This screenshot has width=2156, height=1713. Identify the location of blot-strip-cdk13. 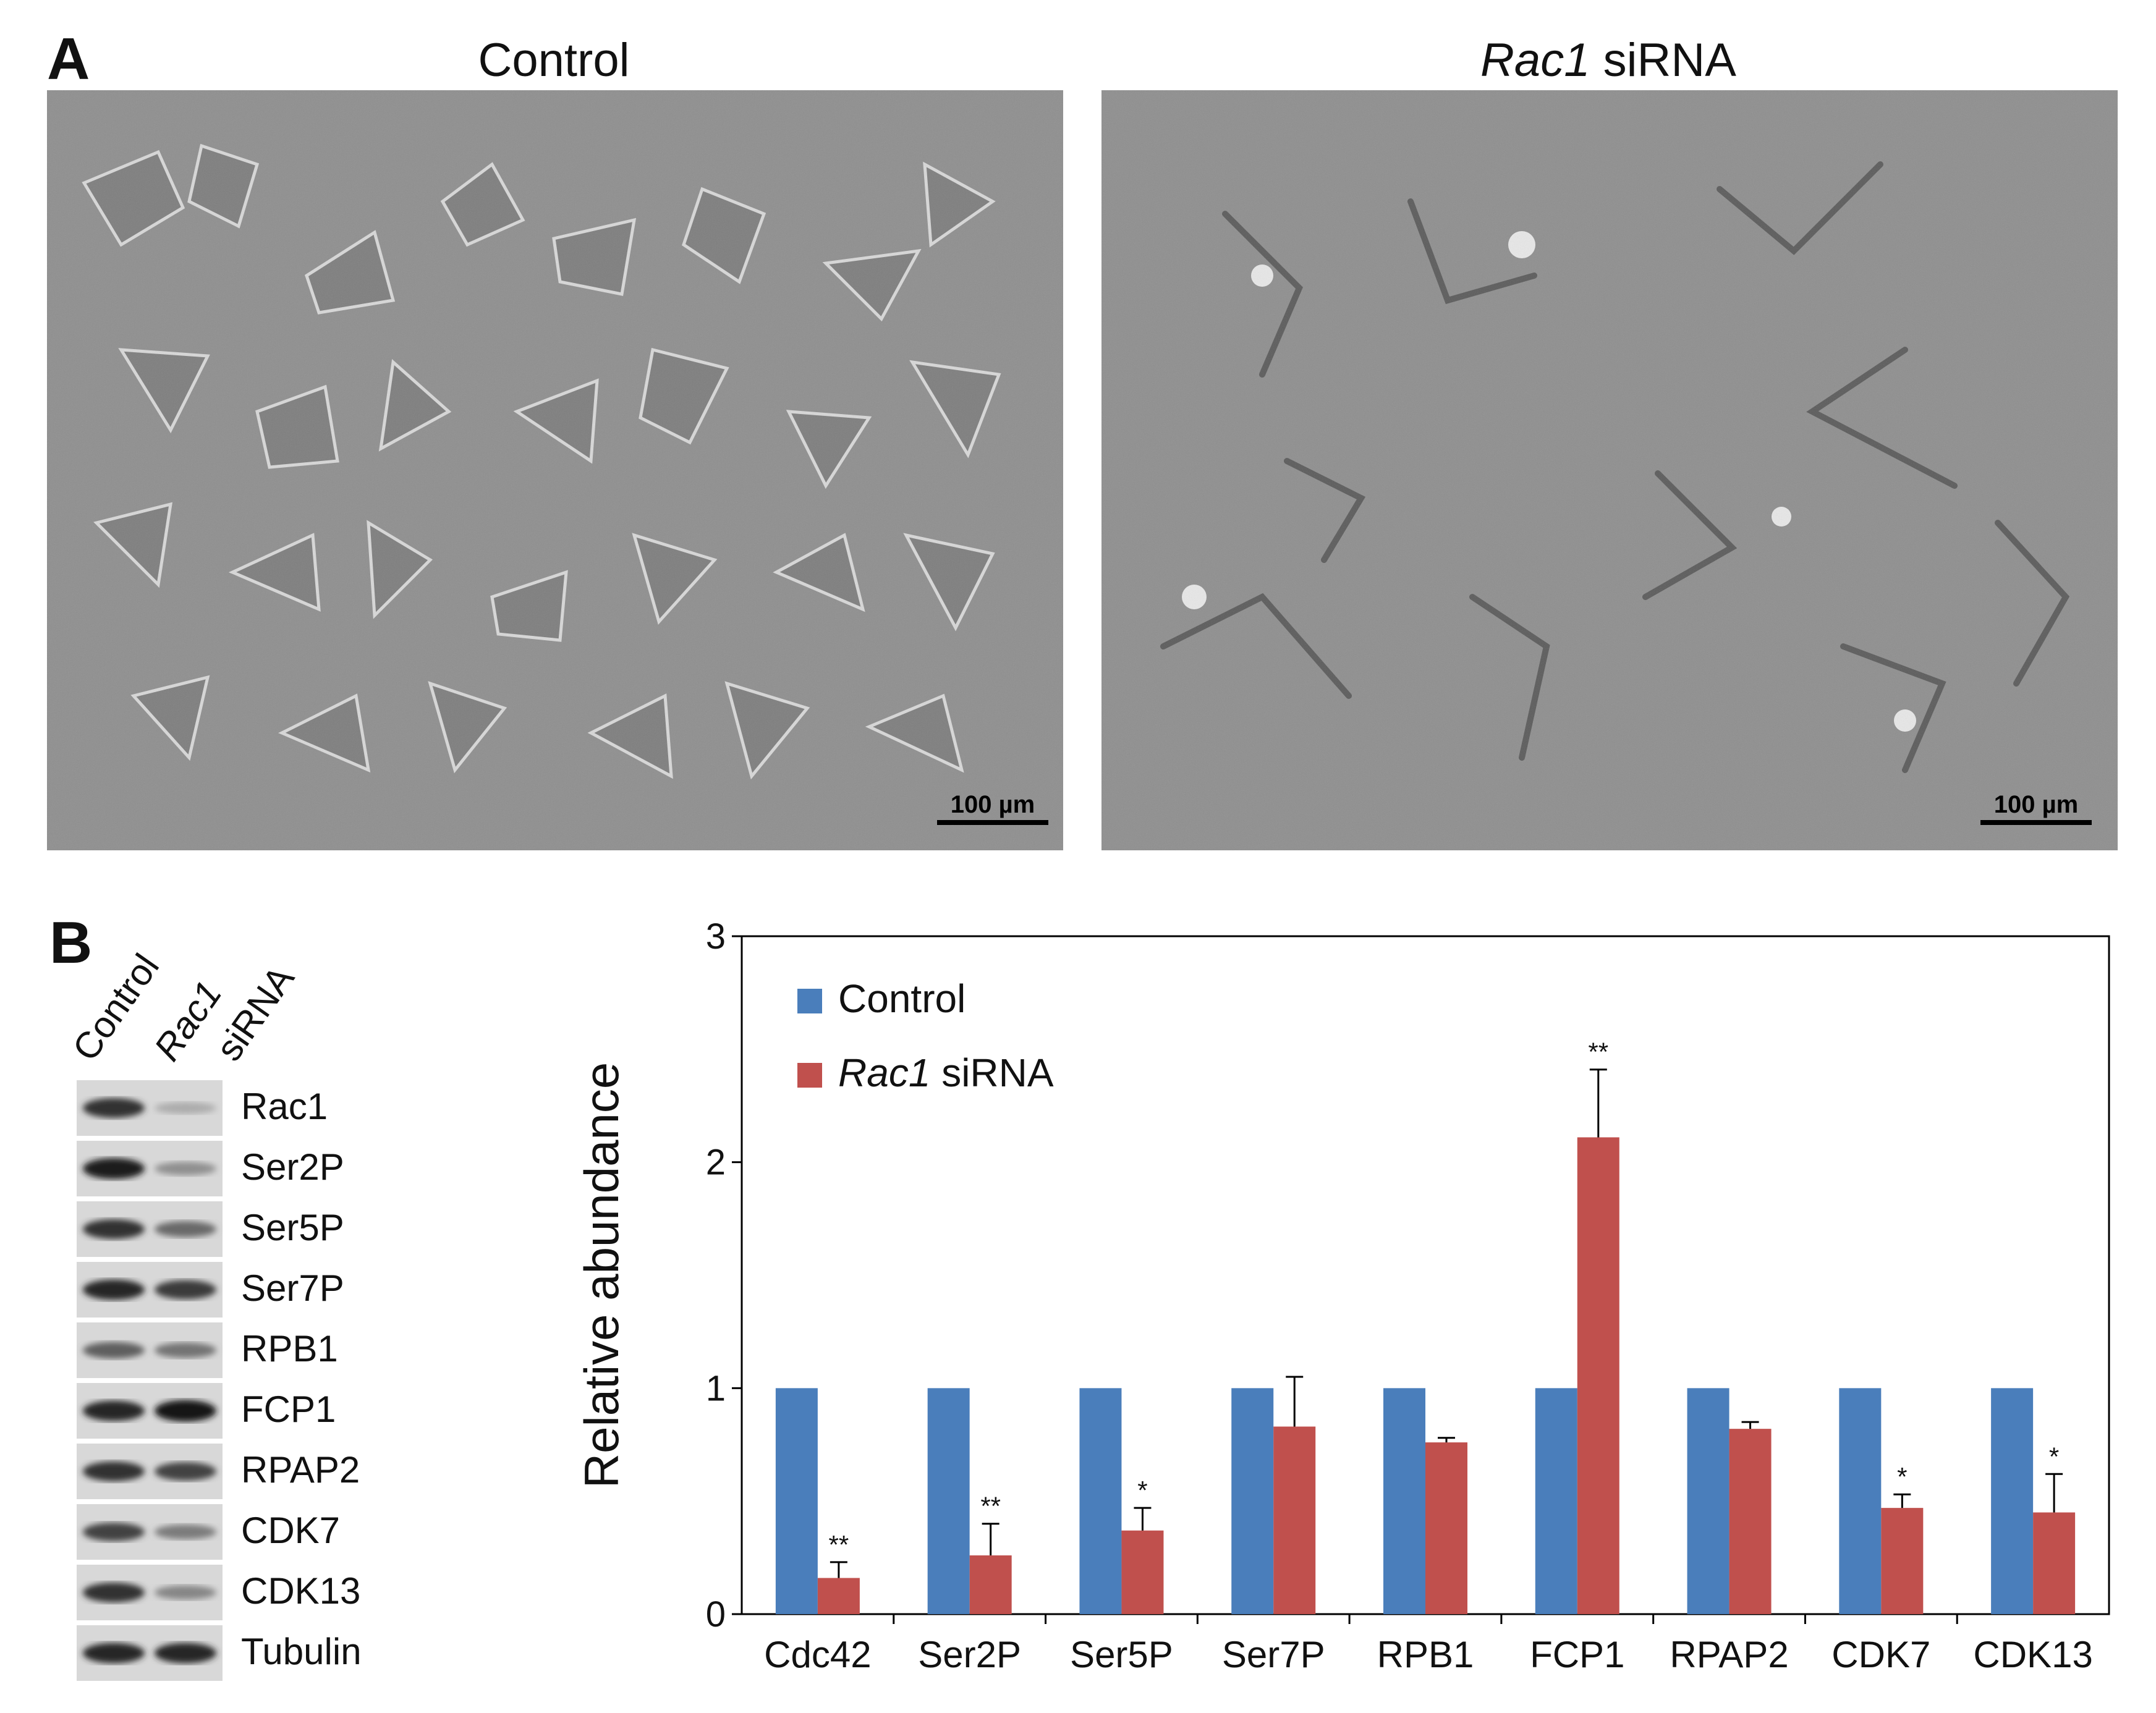
(150, 1592).